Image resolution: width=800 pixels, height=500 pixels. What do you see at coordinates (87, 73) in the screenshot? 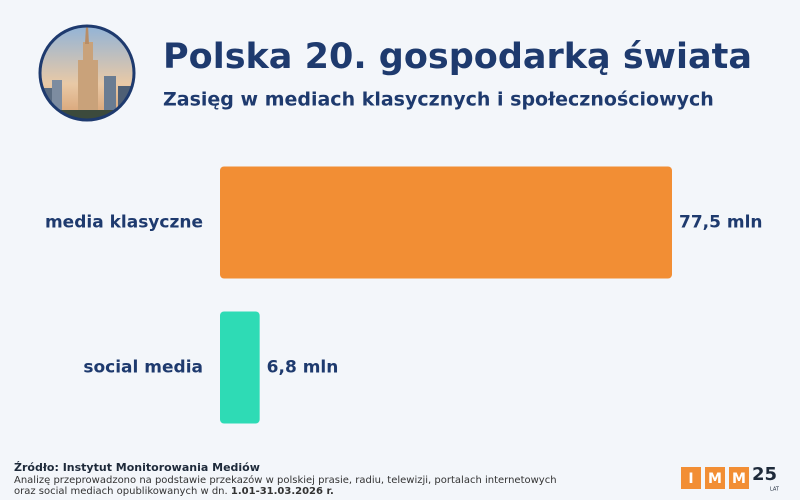
I see `photo-ring` at bounding box center [87, 73].